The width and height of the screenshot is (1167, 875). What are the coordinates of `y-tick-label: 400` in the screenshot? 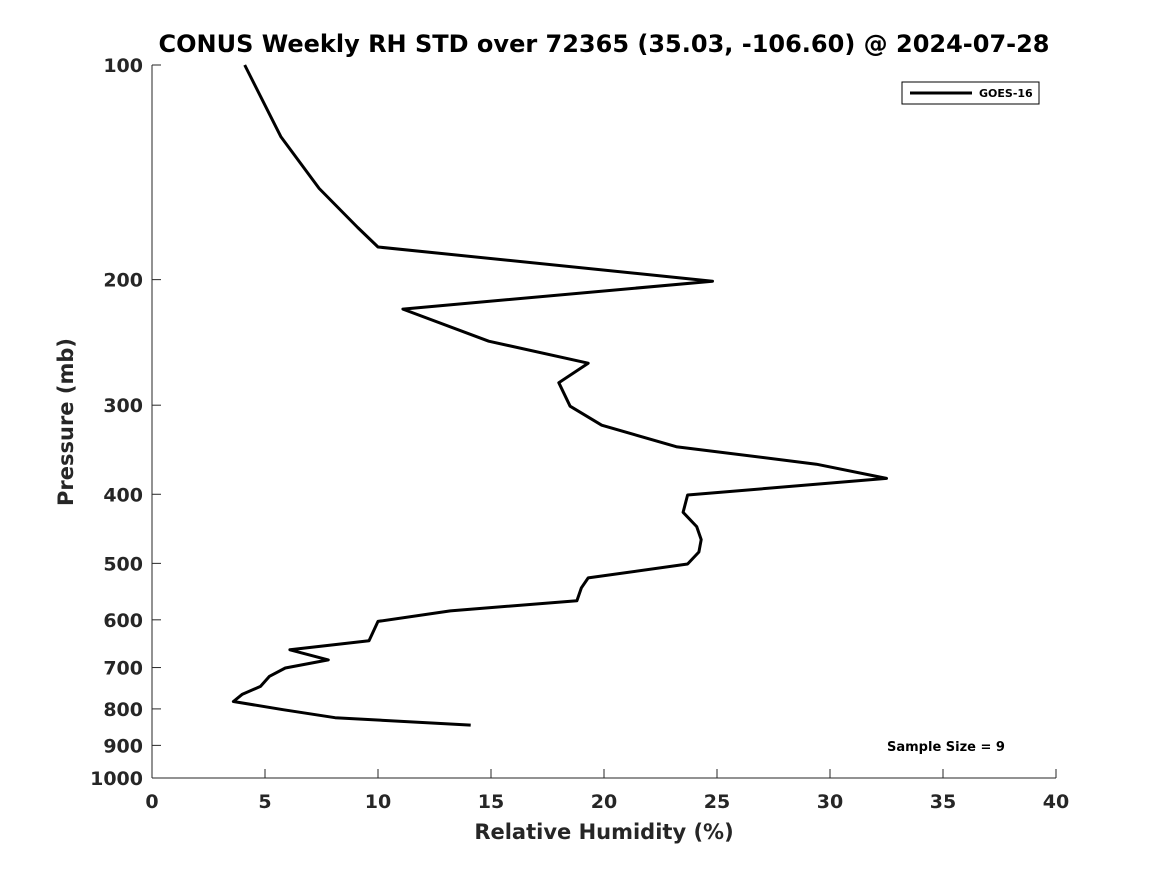 It's located at (123, 495).